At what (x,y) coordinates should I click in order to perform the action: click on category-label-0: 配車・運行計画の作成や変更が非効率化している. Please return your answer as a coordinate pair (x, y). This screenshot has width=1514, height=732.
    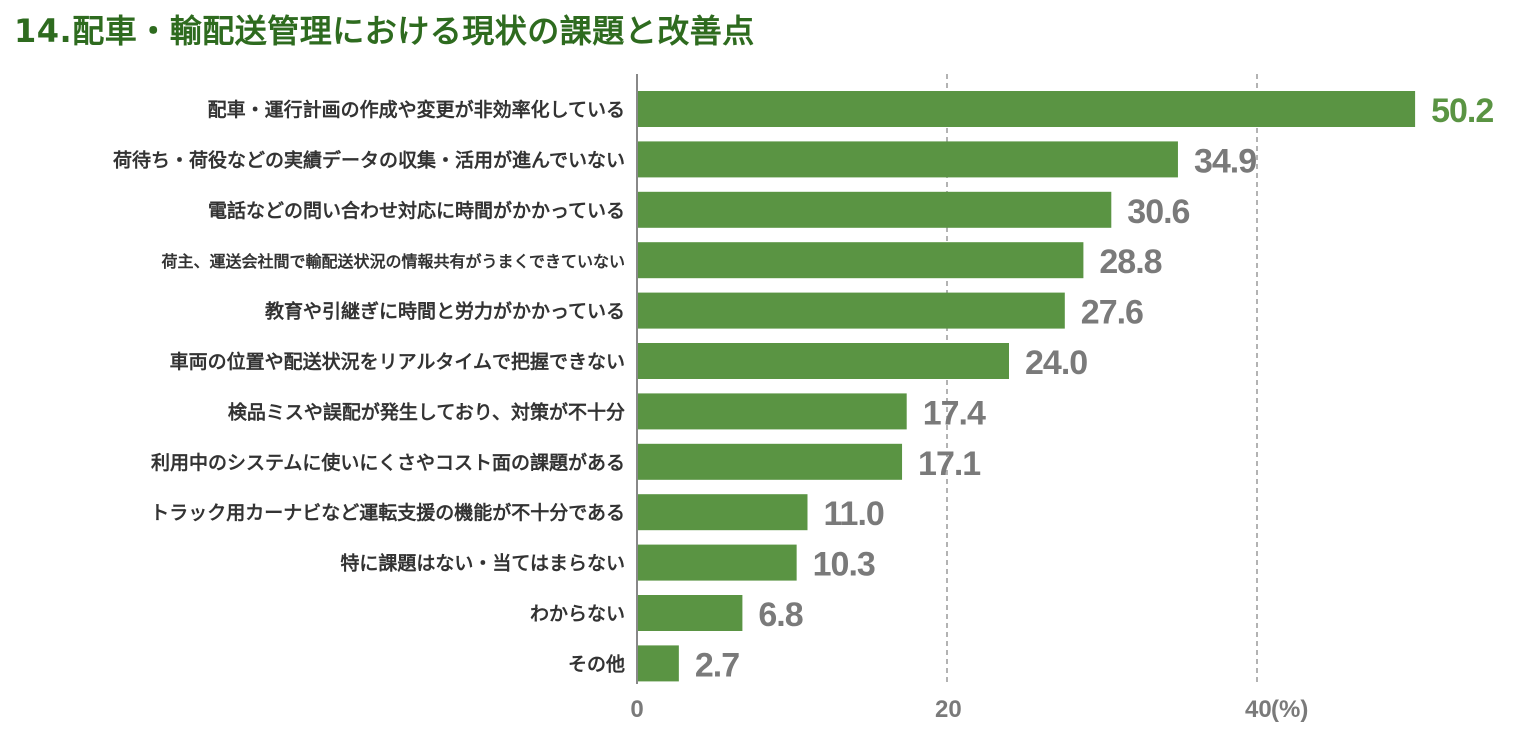
    Looking at the image, I should click on (416, 109).